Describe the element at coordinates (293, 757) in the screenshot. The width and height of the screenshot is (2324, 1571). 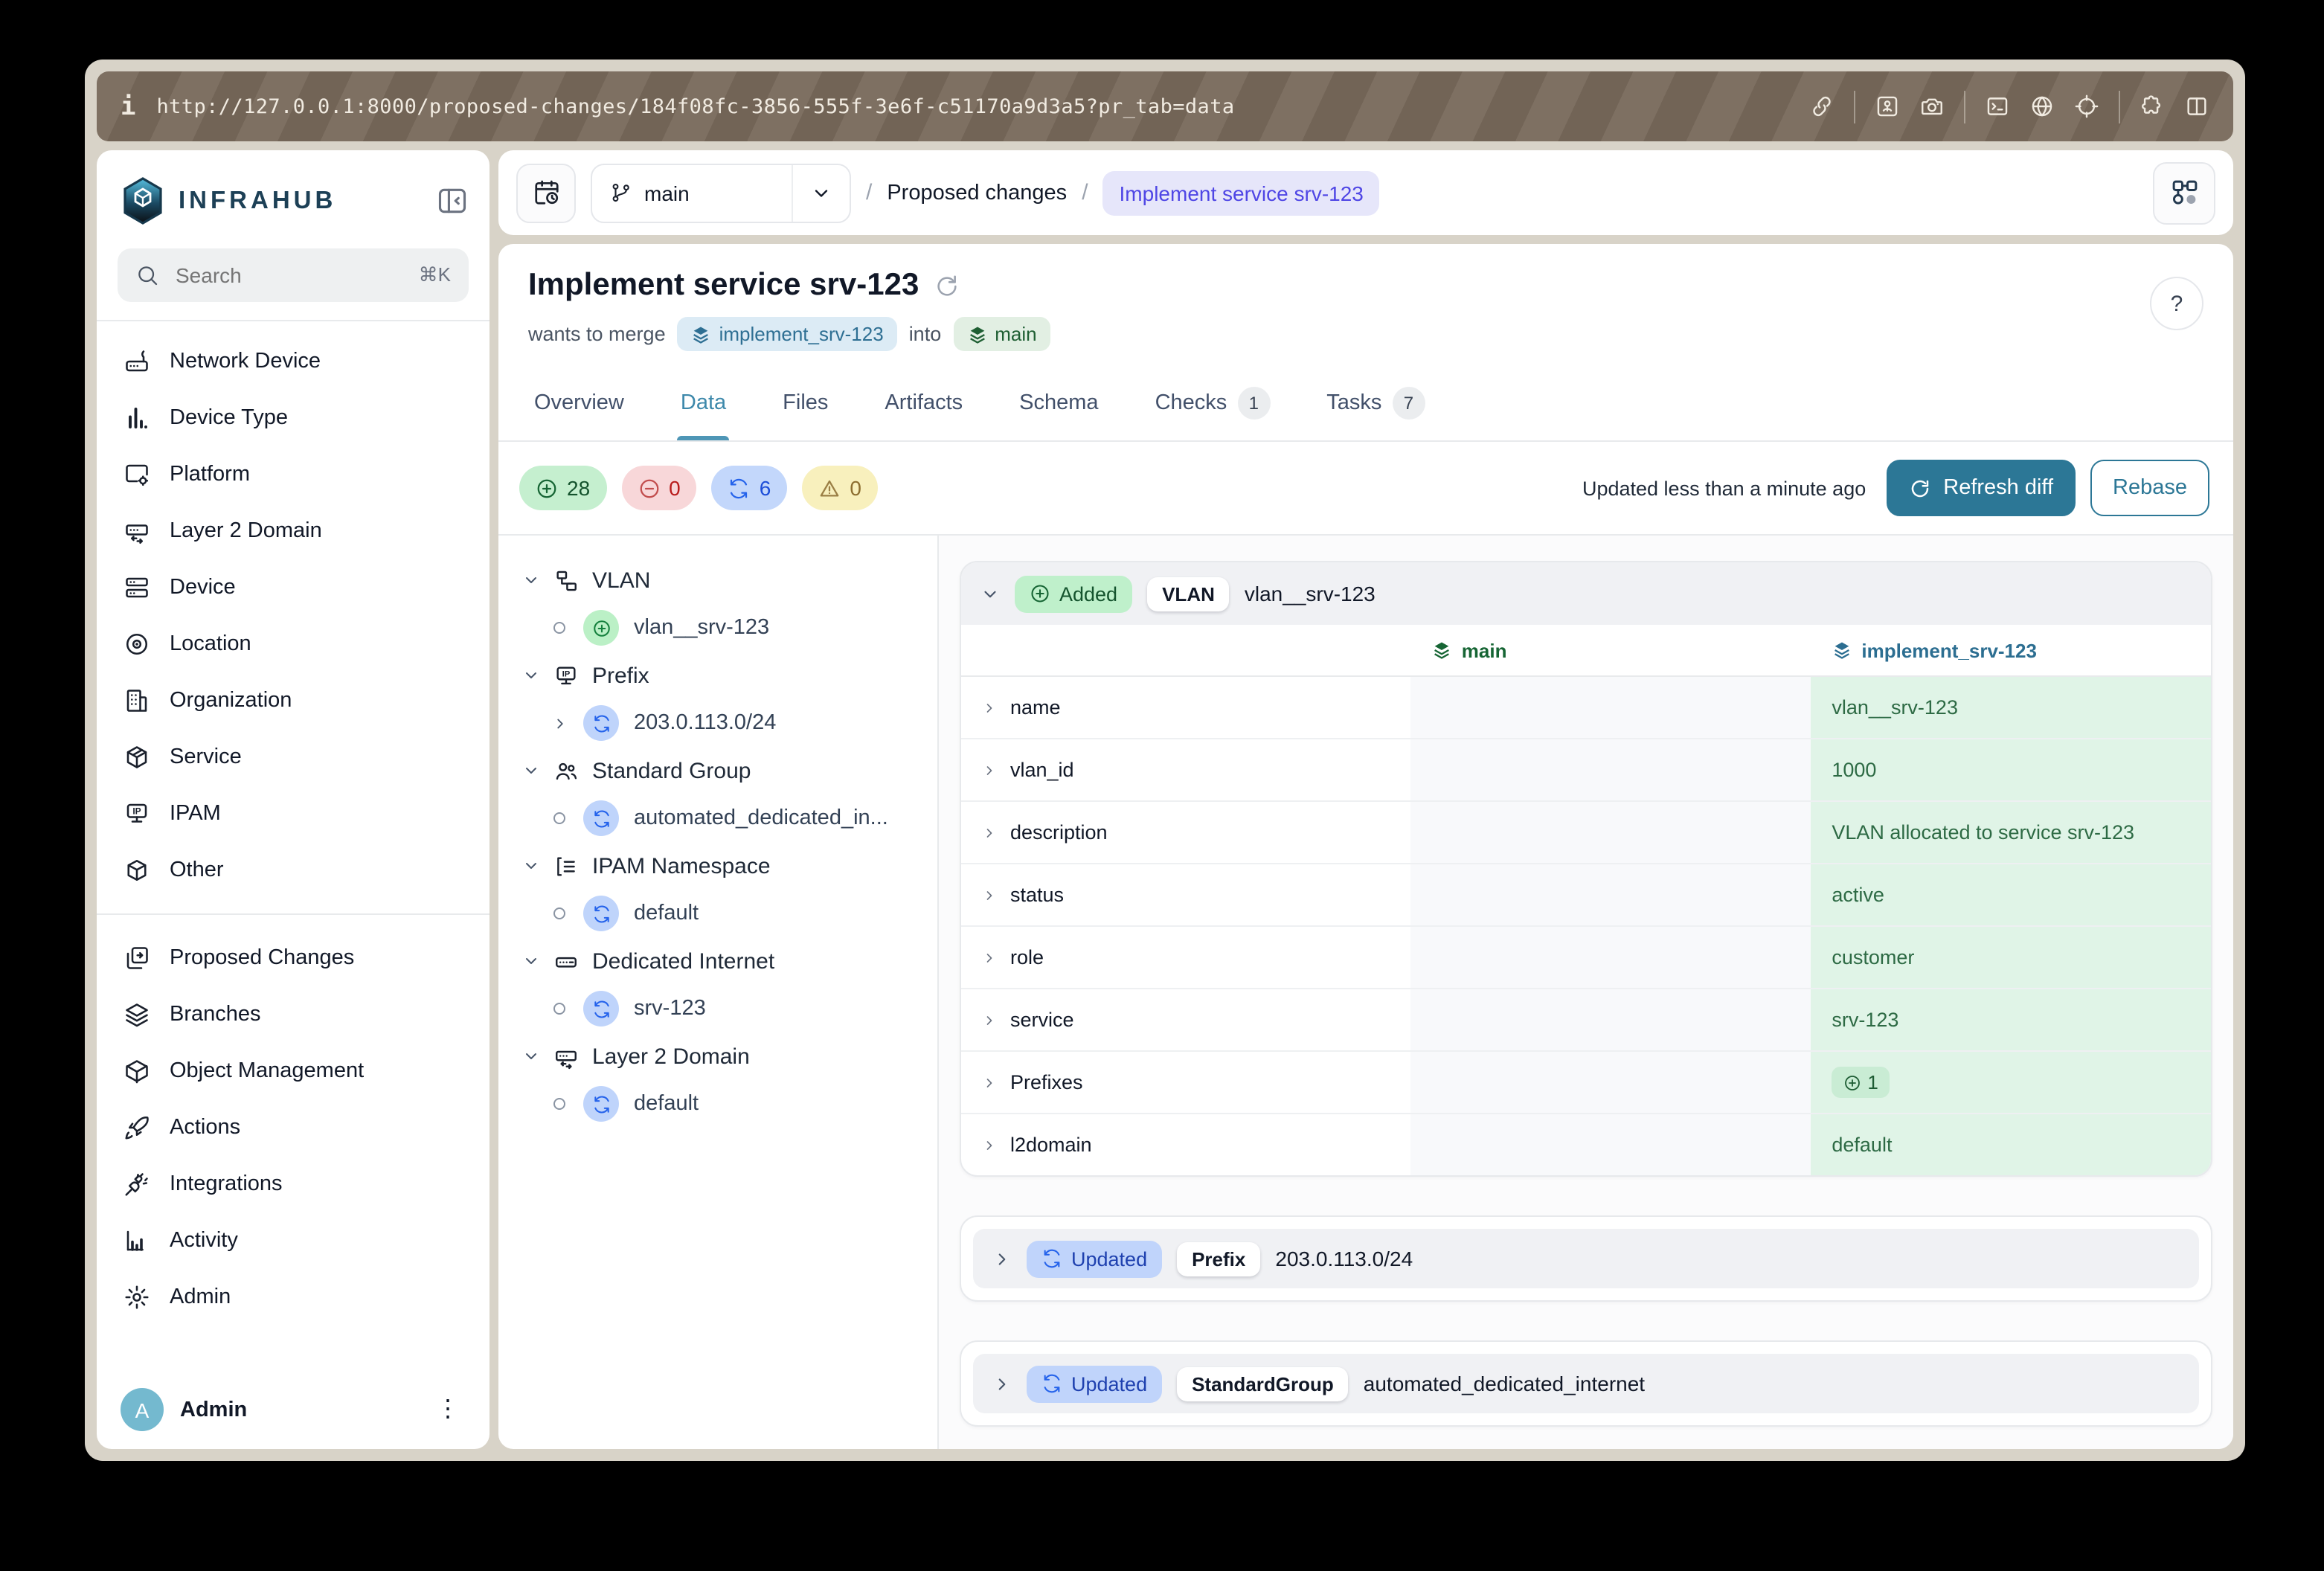
I see `sidebar-item-service: Service` at that location.